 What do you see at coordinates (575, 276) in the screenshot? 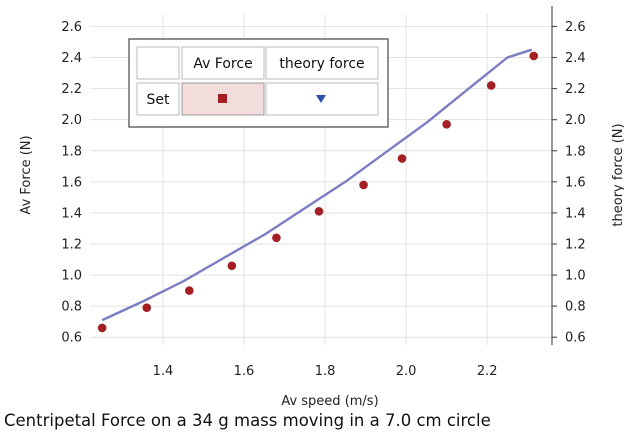
I see `y-tick-label-right: 1.0` at bounding box center [575, 276].